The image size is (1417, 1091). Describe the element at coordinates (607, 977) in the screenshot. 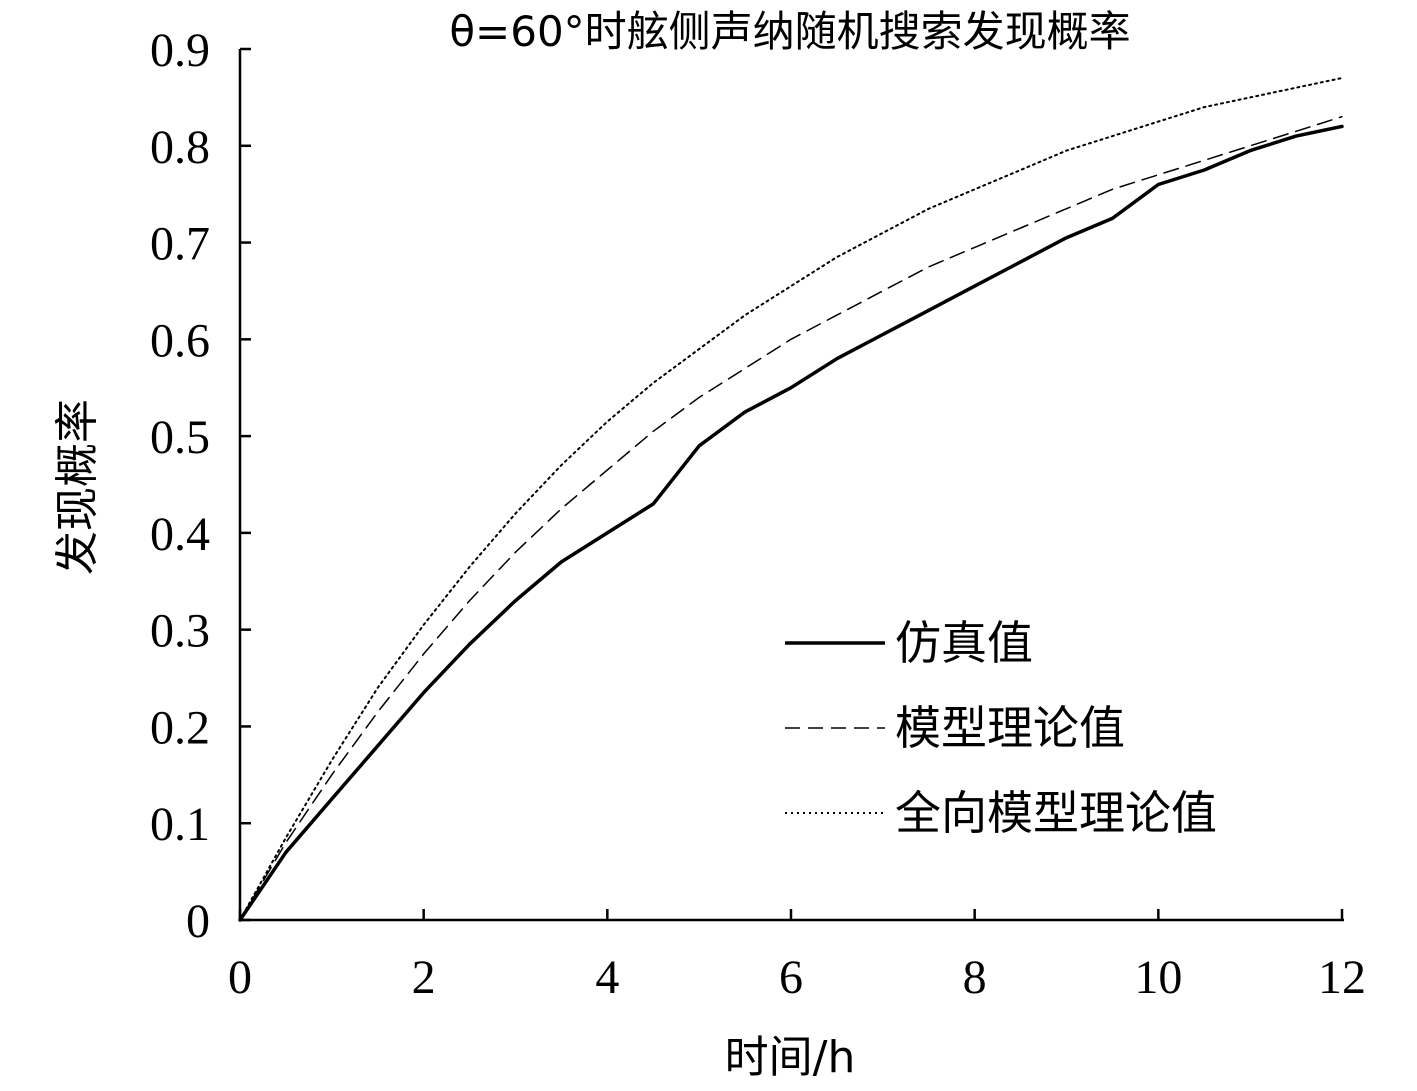

I see `x-tick-label: 4` at that location.